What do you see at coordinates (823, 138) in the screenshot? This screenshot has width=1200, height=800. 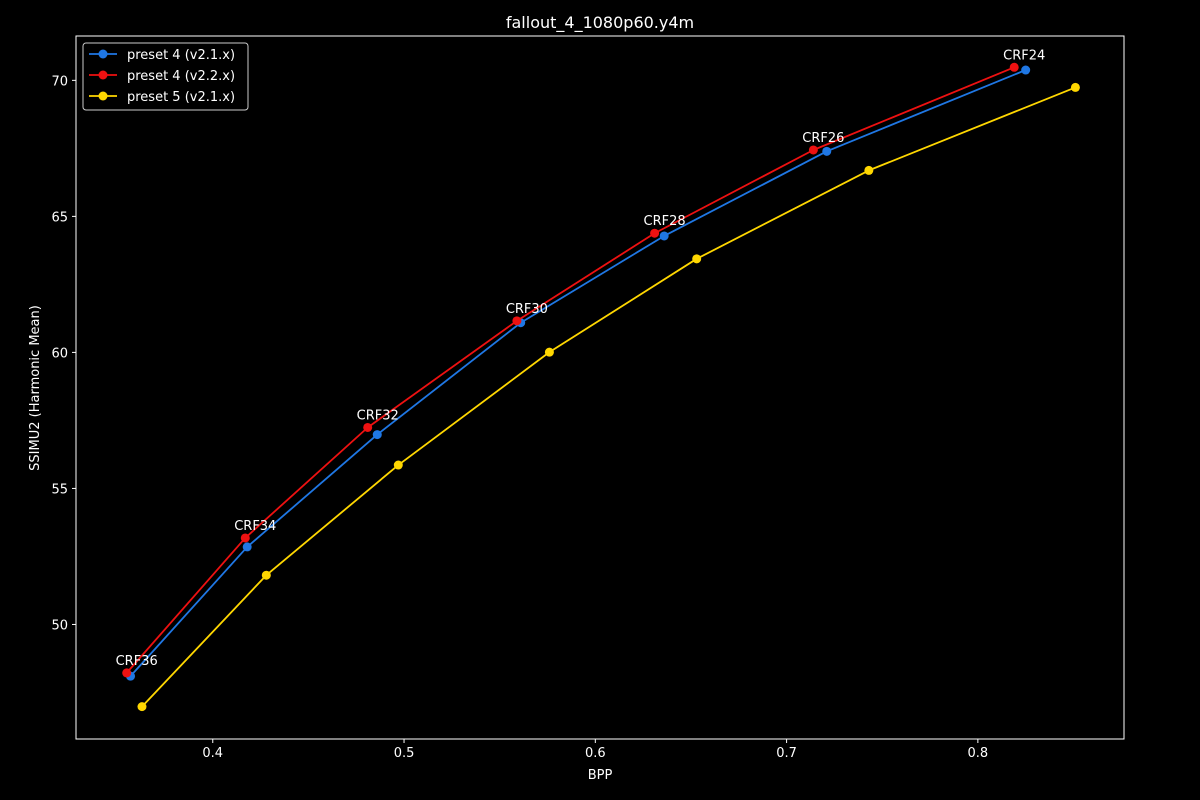 I see `crf-annotation: CRF26` at bounding box center [823, 138].